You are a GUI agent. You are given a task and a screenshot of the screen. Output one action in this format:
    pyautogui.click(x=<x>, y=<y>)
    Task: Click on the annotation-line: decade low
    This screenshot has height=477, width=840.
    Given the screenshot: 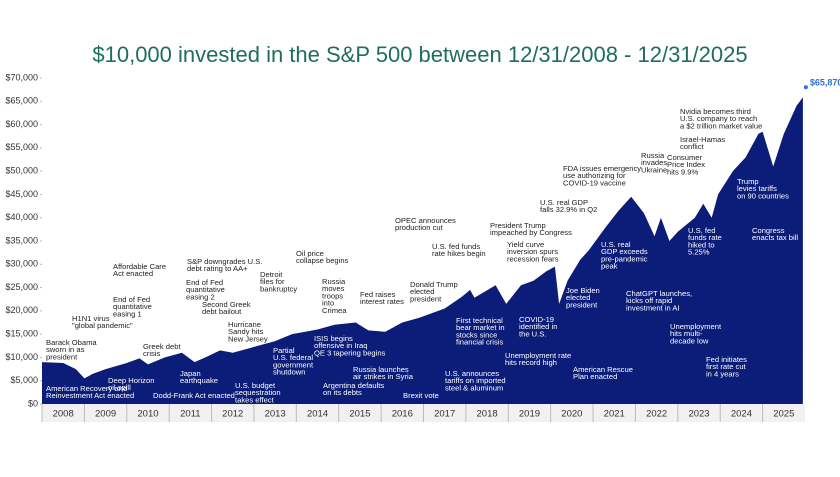 What is the action you would take?
    pyautogui.click(x=689, y=340)
    